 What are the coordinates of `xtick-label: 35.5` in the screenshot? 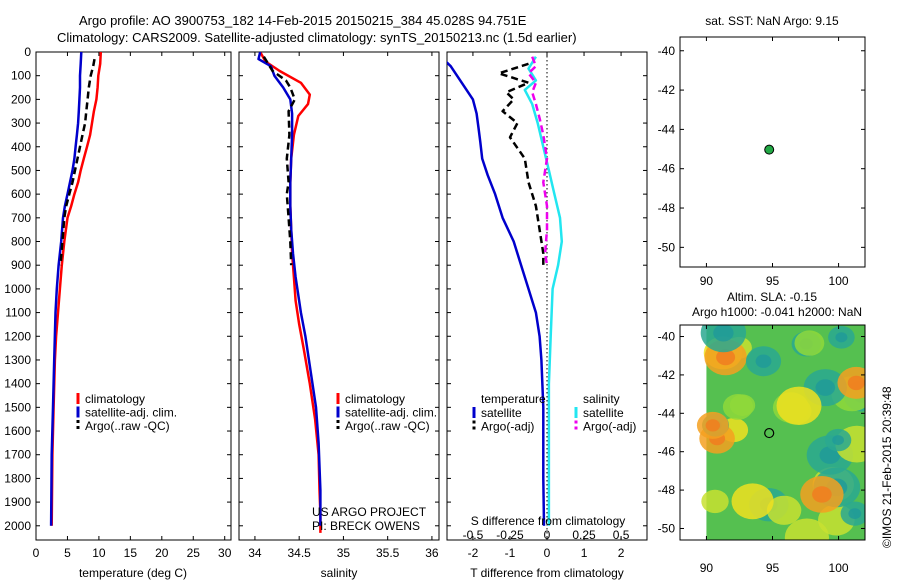 It's located at (388, 553).